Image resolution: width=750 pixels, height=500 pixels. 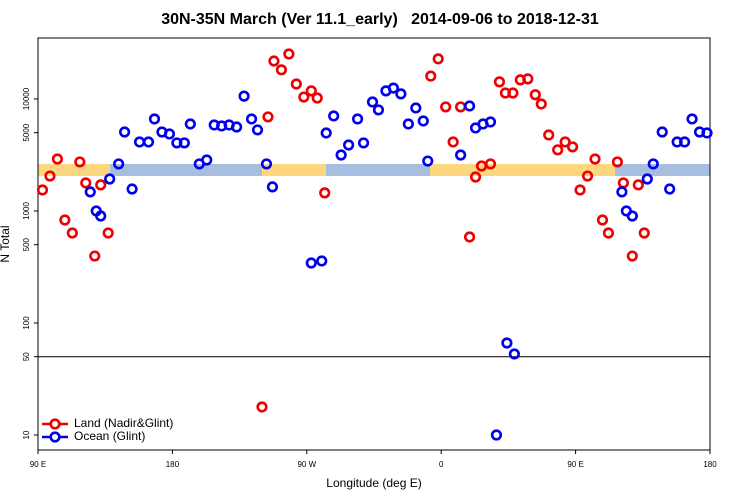 I want to click on legend-label: Ocean (Glint), so click(x=109, y=436).